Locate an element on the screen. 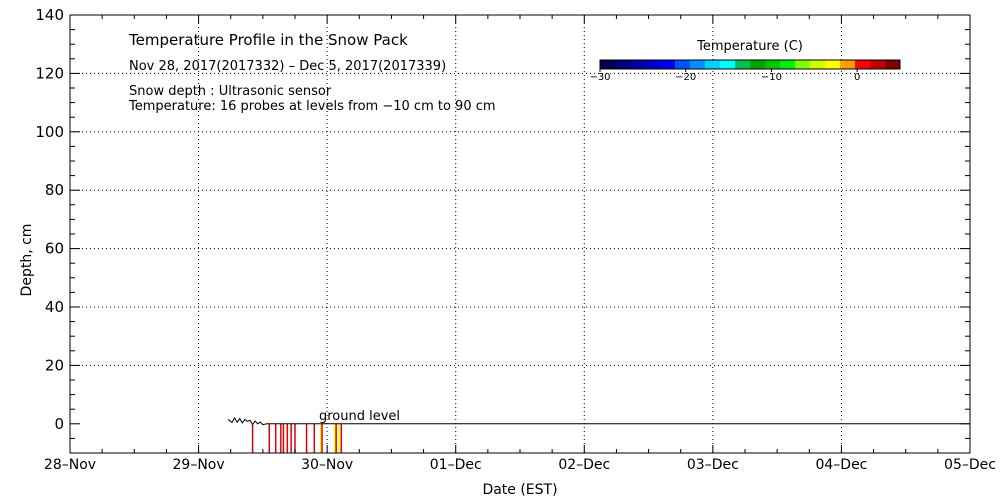  colorbar-tick-label: −20 is located at coordinates (685, 77).